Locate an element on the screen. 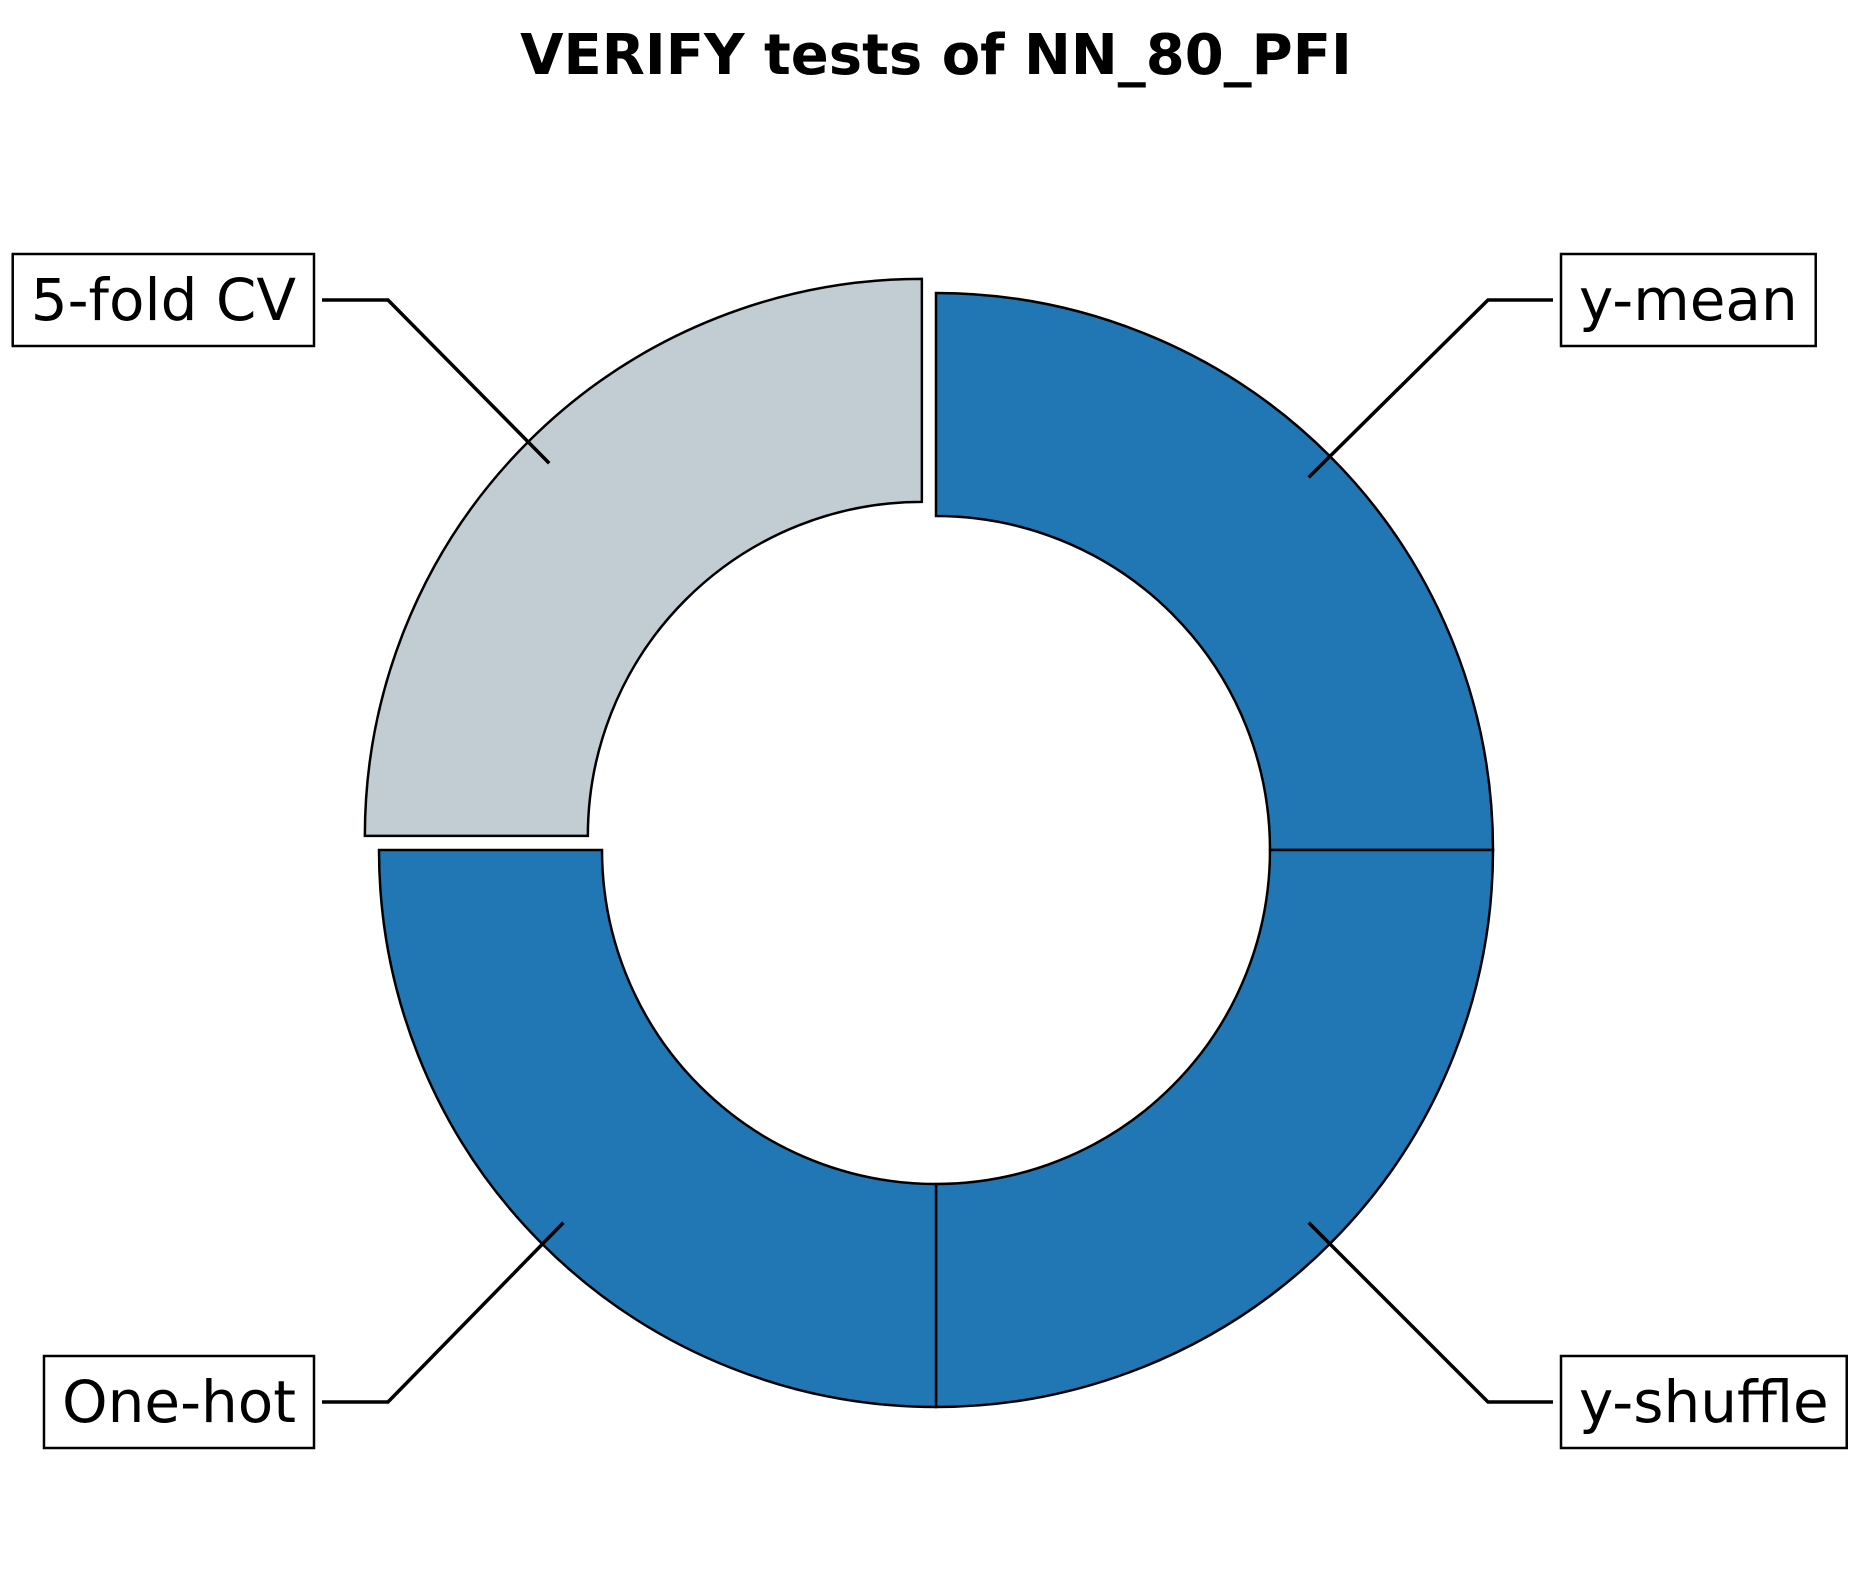 The width and height of the screenshot is (1854, 1571). donut-slice-y-shuffle is located at coordinates (1214, 1128).